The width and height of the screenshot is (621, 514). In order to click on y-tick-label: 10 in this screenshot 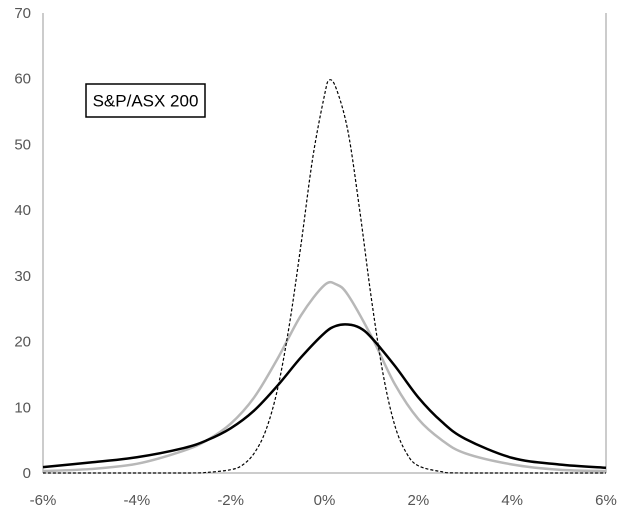, I will do `click(22, 407)`.